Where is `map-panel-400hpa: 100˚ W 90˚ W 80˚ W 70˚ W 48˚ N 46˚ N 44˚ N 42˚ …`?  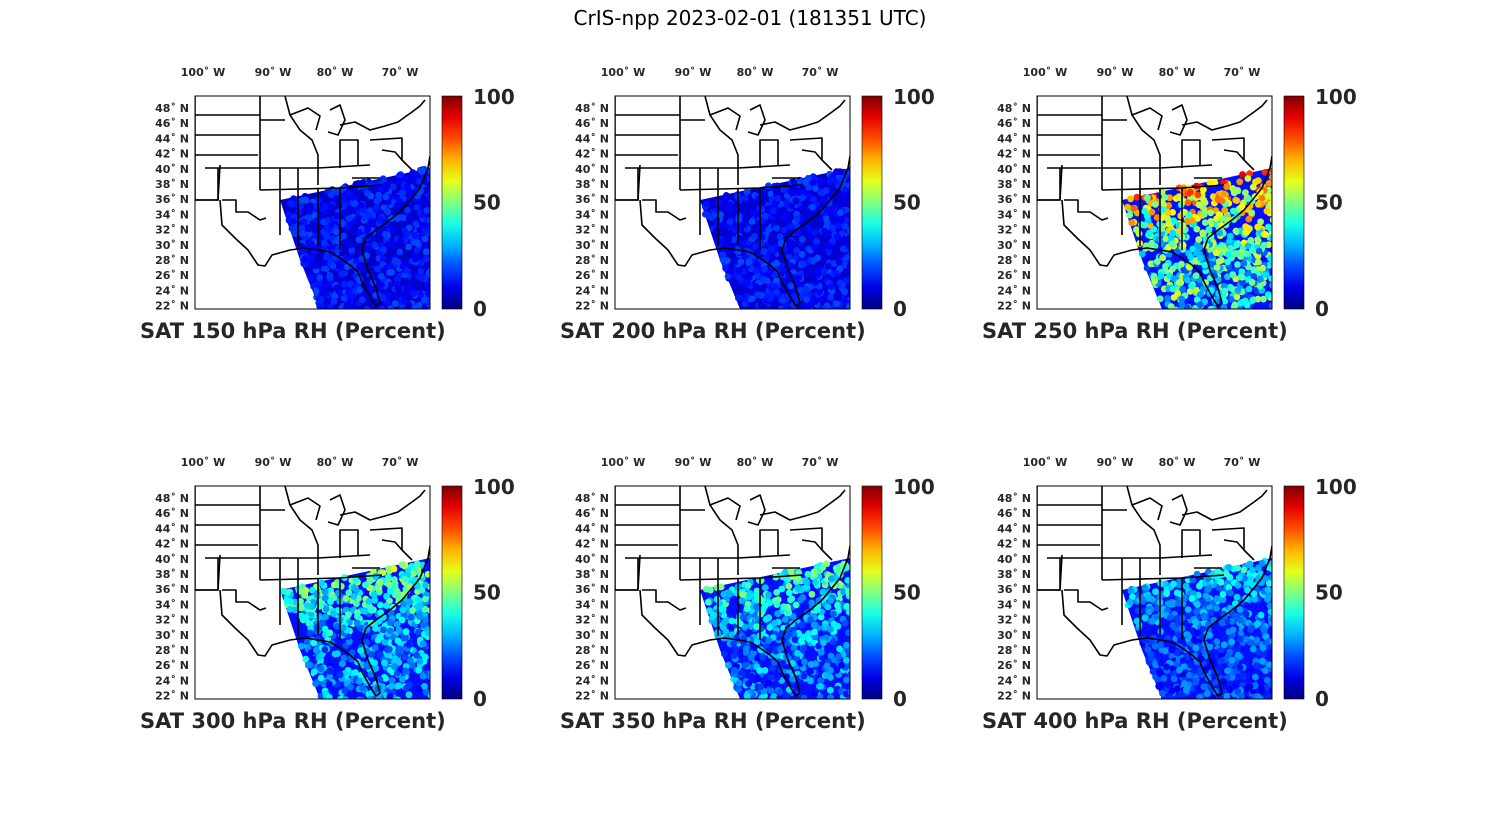 map-panel-400hpa: 100˚ W 90˚ W 80˚ W 70˚ W 48˚ N 46˚ N 44˚ N 42˚ … is located at coordinates (1169, 600).